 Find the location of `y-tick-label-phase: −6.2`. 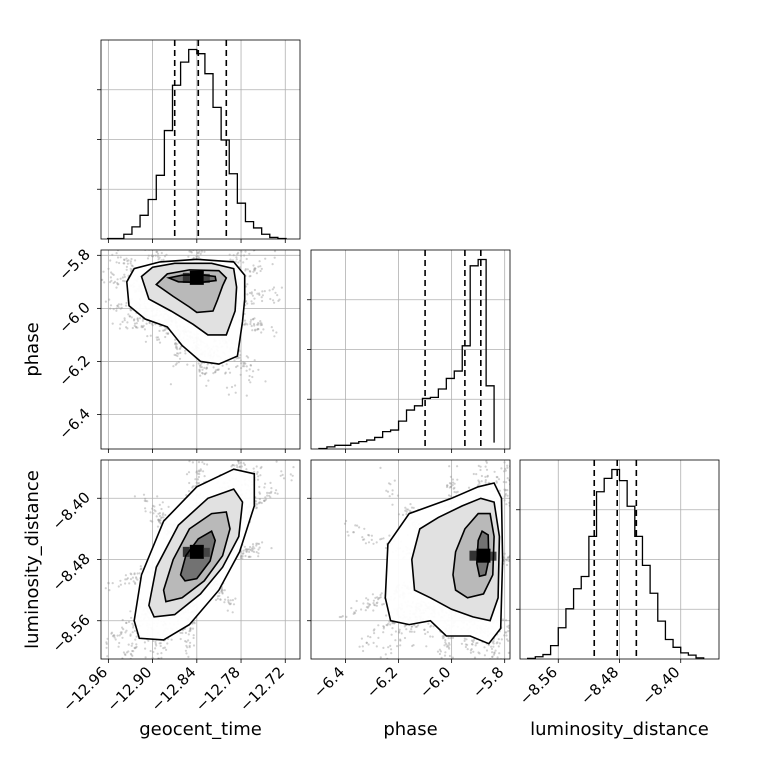

y-tick-label-phase: −6.2 is located at coordinates (74, 371).